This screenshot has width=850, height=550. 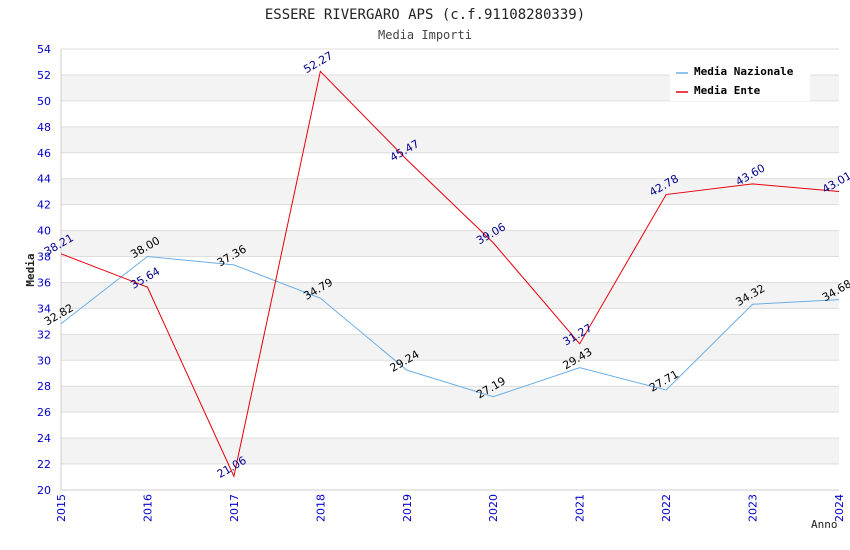 What do you see at coordinates (753, 508) in the screenshot?
I see `x-tick-label: 2023` at bounding box center [753, 508].